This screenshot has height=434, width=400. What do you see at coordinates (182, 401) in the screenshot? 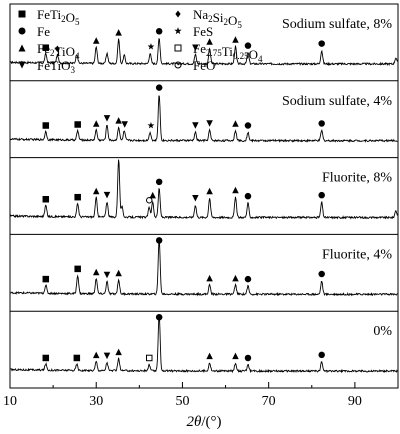
I see `x-tick-label: 50` at bounding box center [182, 401].